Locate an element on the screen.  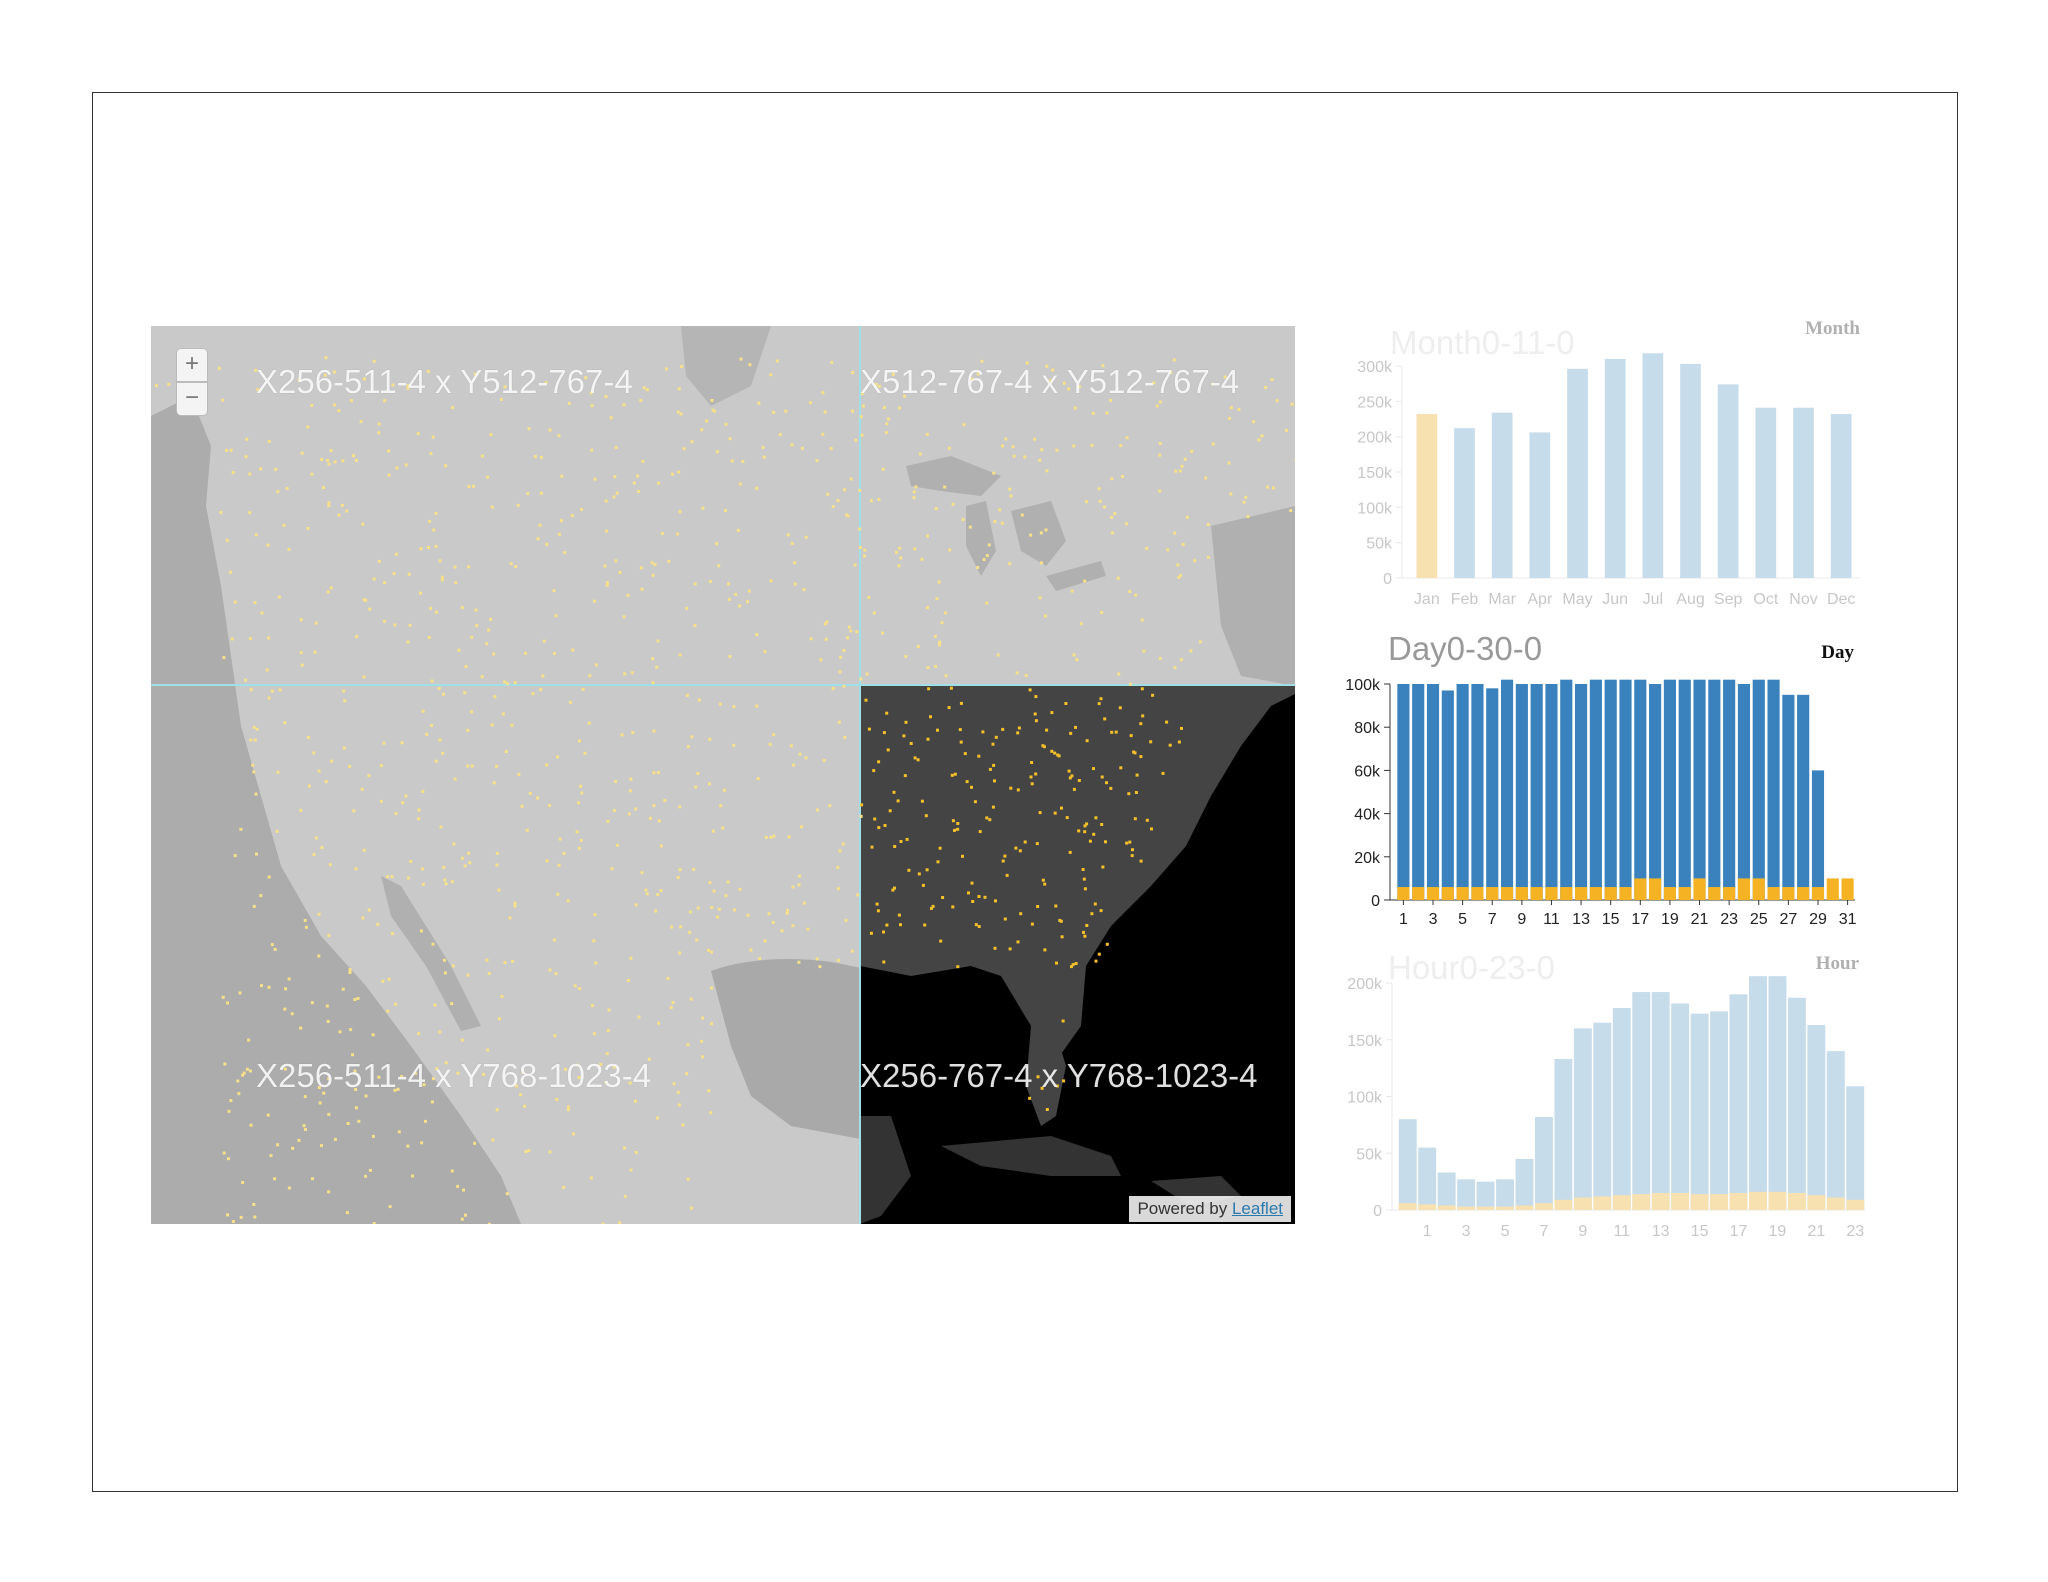
x-tick-label: Nov is located at coordinates (1803, 599).